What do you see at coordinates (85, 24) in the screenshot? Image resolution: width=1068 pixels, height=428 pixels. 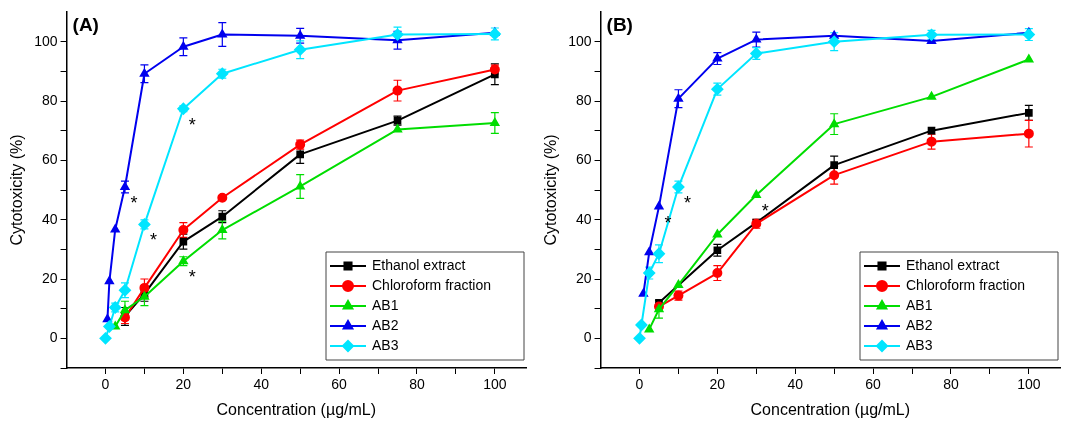 I see `chart-title: (A)` at bounding box center [85, 24].